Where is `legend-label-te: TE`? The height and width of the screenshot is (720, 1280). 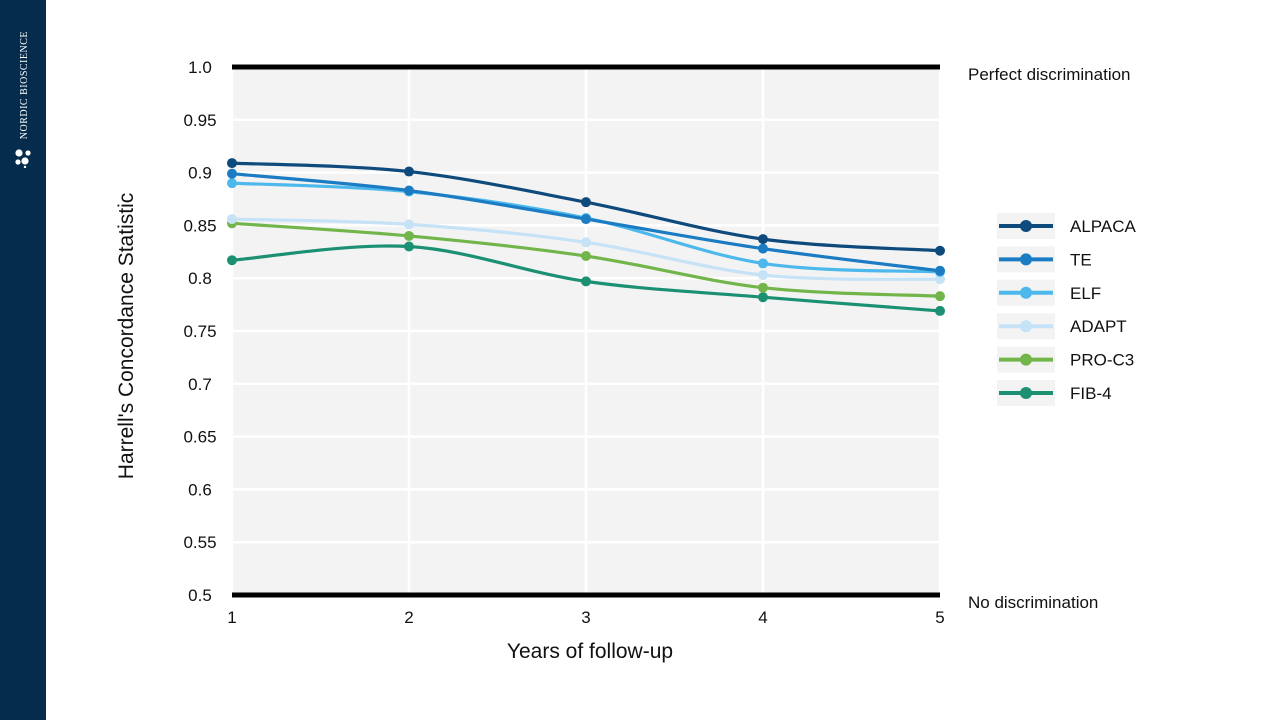
legend-label-te: TE is located at coordinates (1081, 259).